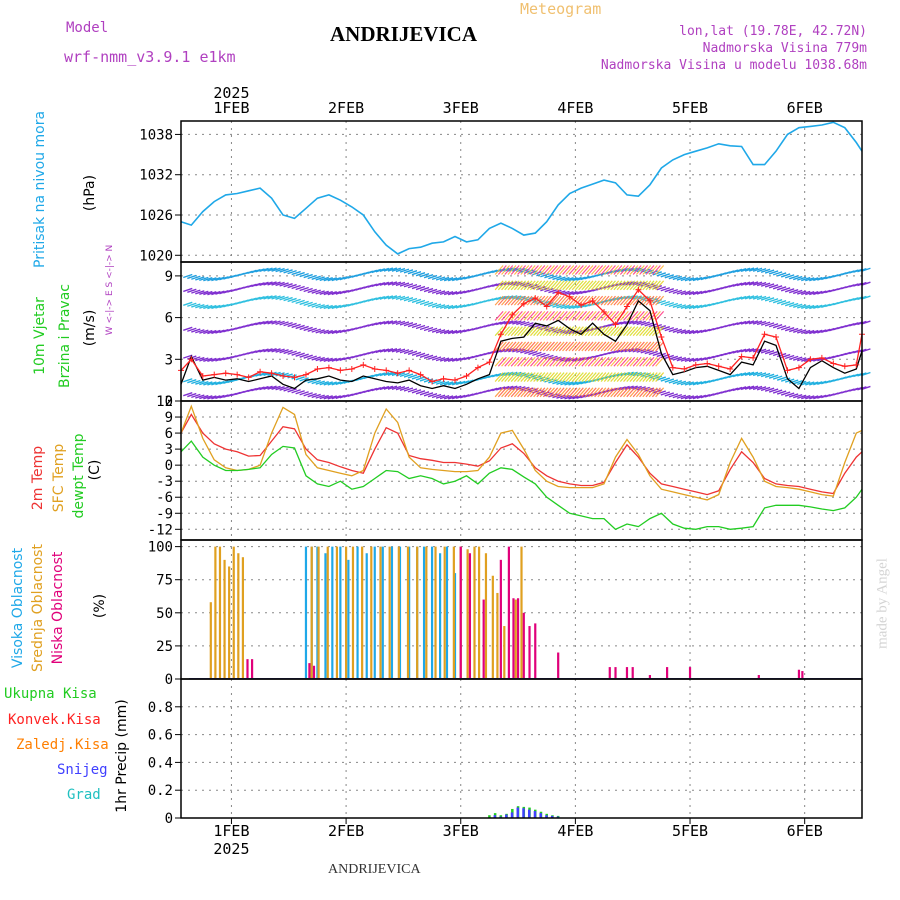 This screenshot has height=900, width=900. Describe the element at coordinates (160, 791) in the screenshot. I see `y-tick-label: 0.2` at that location.